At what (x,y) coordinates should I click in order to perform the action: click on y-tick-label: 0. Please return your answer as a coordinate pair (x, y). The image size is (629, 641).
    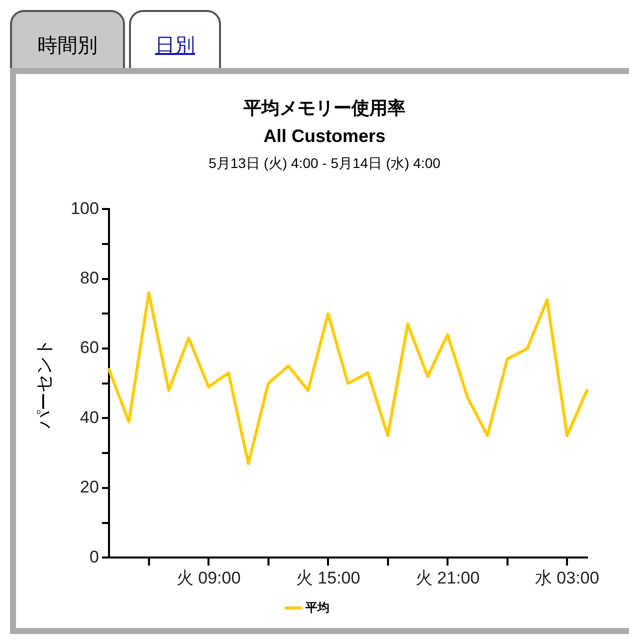
    Looking at the image, I should click on (94, 556).